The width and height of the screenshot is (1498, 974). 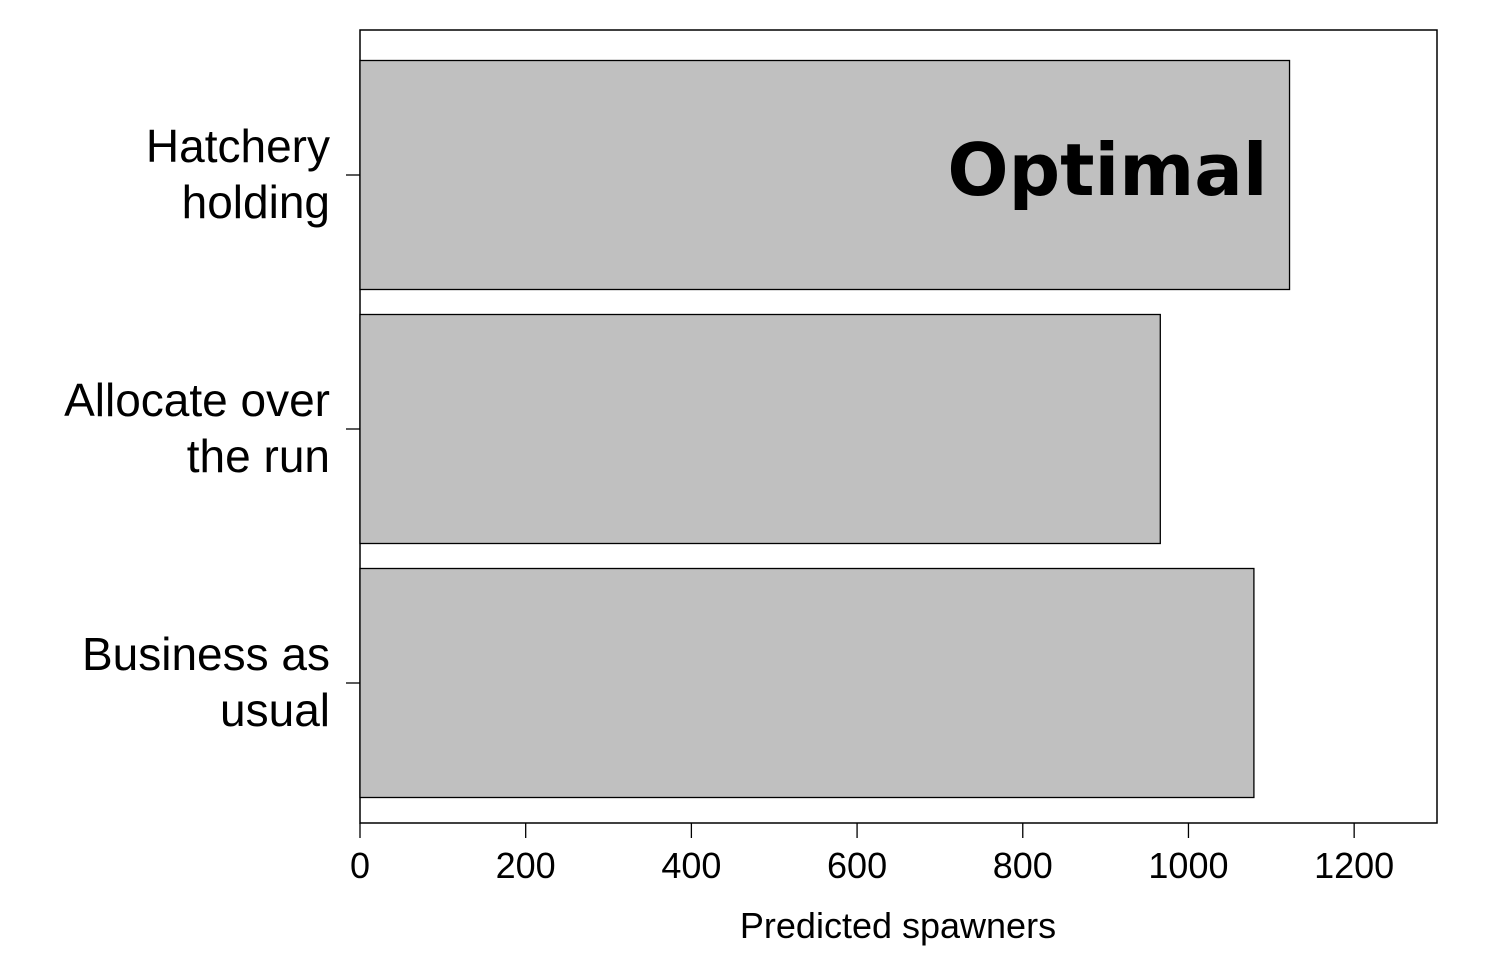 I want to click on x-tick-label: 0, so click(x=360, y=865).